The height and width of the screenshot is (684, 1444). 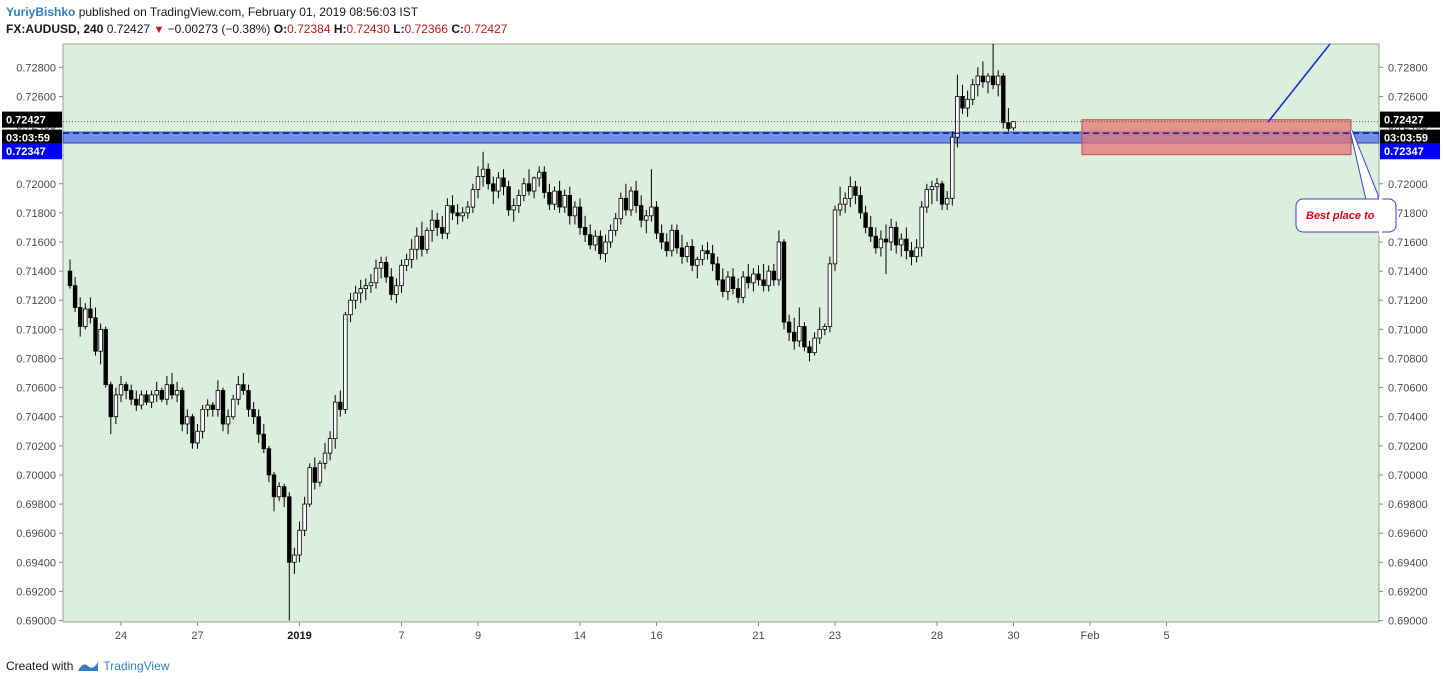 What do you see at coordinates (136, 666) in the screenshot?
I see `tradingview-brand: TradingView` at bounding box center [136, 666].